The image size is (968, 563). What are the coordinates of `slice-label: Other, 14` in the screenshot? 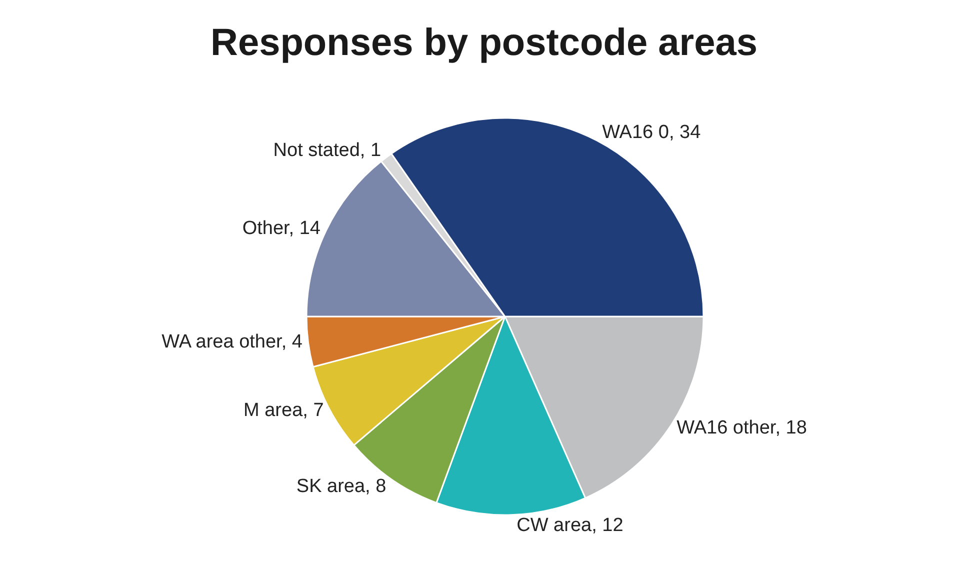 It's located at (281, 228).